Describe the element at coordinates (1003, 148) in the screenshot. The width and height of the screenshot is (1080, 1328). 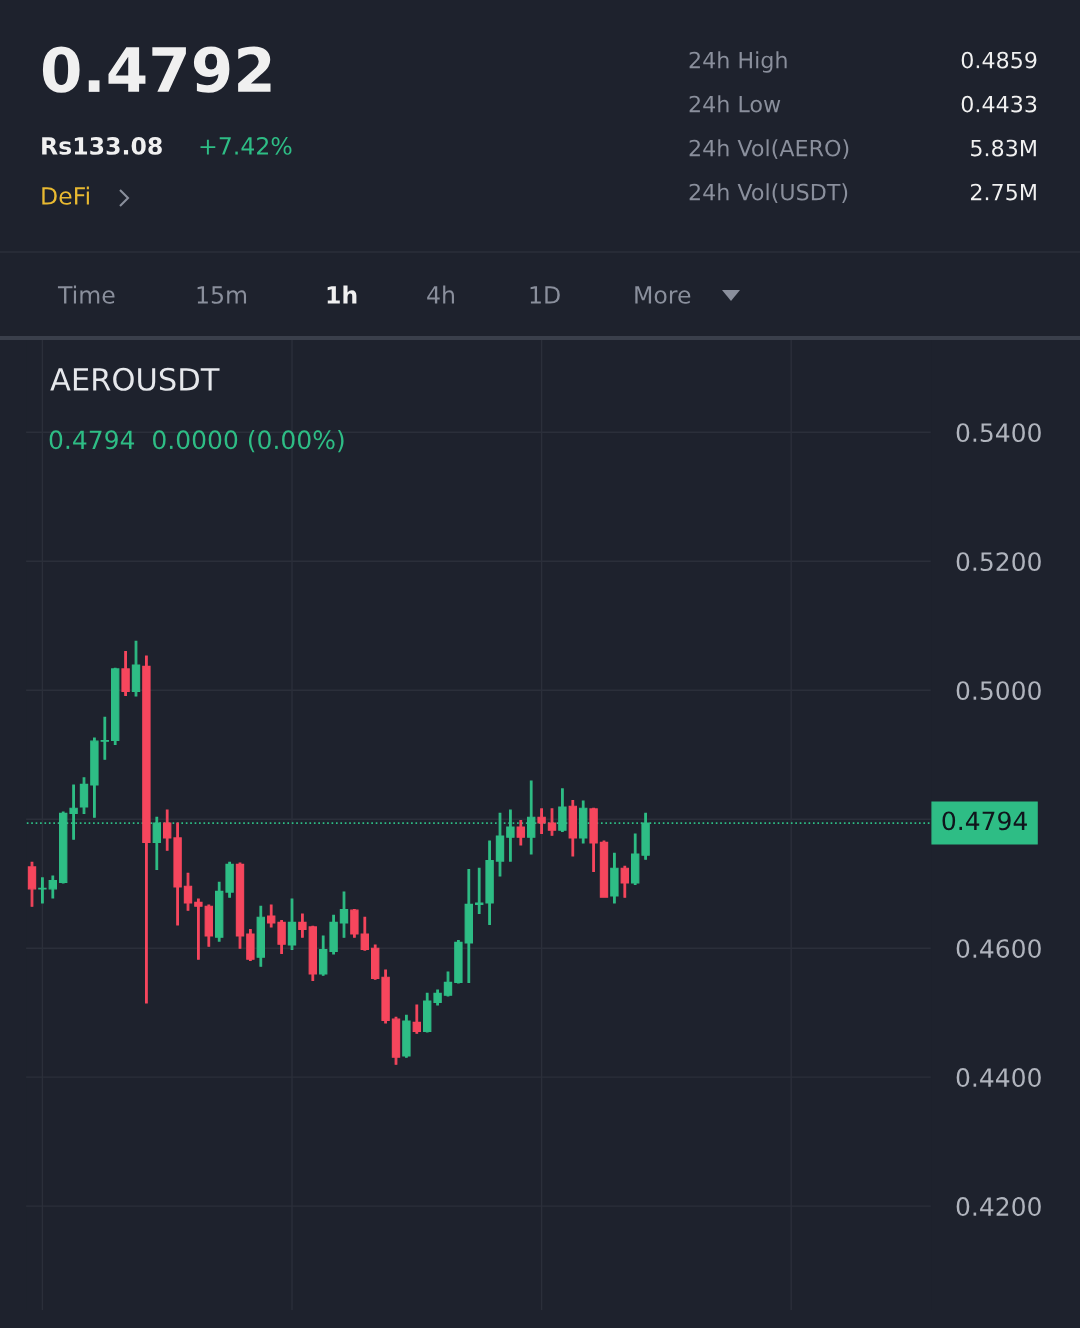
I see `text: 5.83M` at that location.